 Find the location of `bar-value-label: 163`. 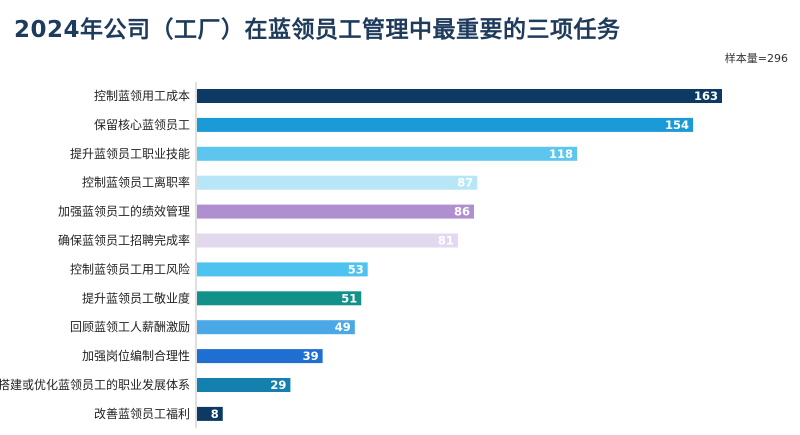

bar-value-label: 163 is located at coordinates (706, 96).